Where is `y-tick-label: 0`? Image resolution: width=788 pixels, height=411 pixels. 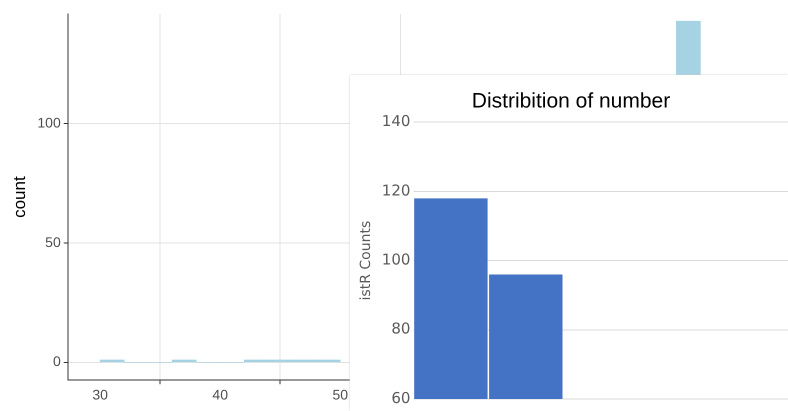
y-tick-label: 0 is located at coordinates (56, 361).